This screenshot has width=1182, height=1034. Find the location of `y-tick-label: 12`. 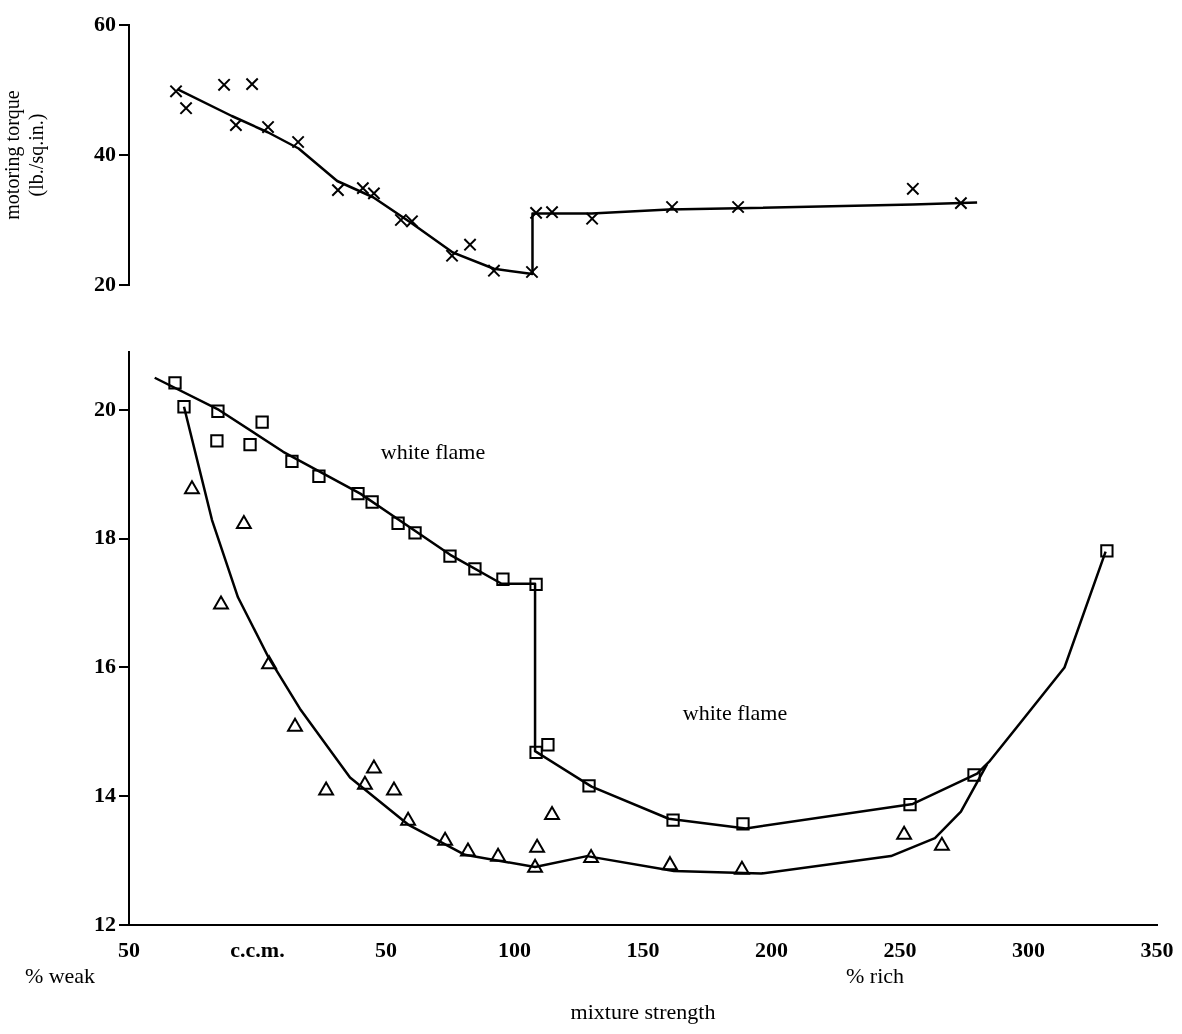

y-tick-label: 12 is located at coordinates (105, 923).